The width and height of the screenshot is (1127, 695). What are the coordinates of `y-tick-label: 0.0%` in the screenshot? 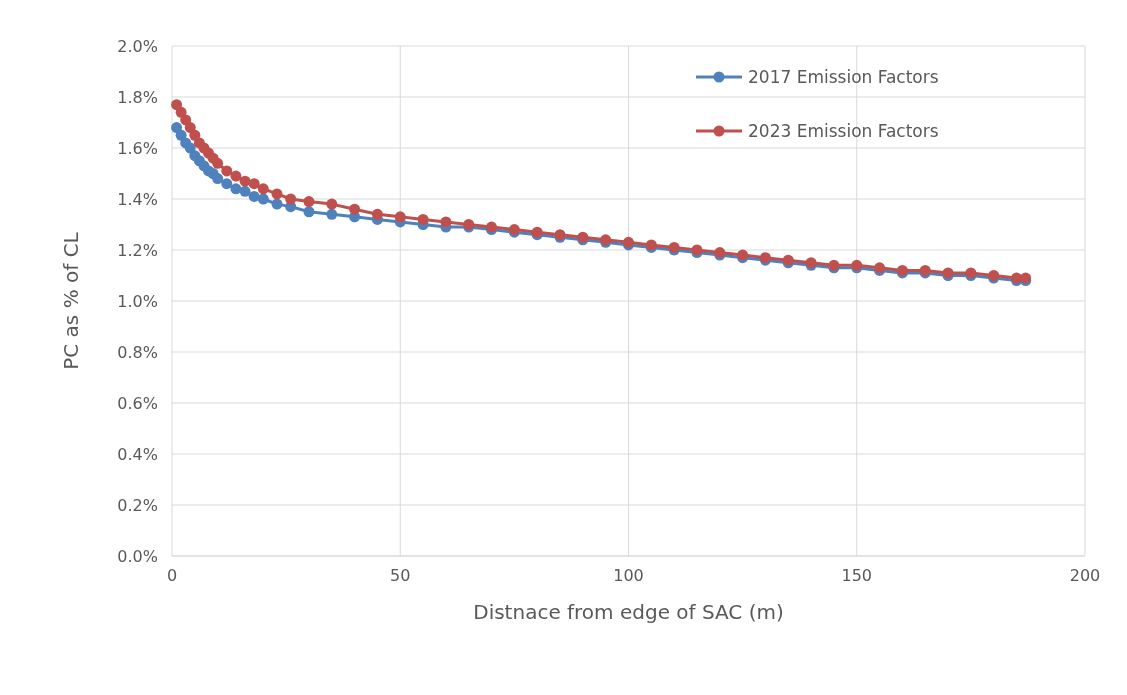 It's located at (137, 556).